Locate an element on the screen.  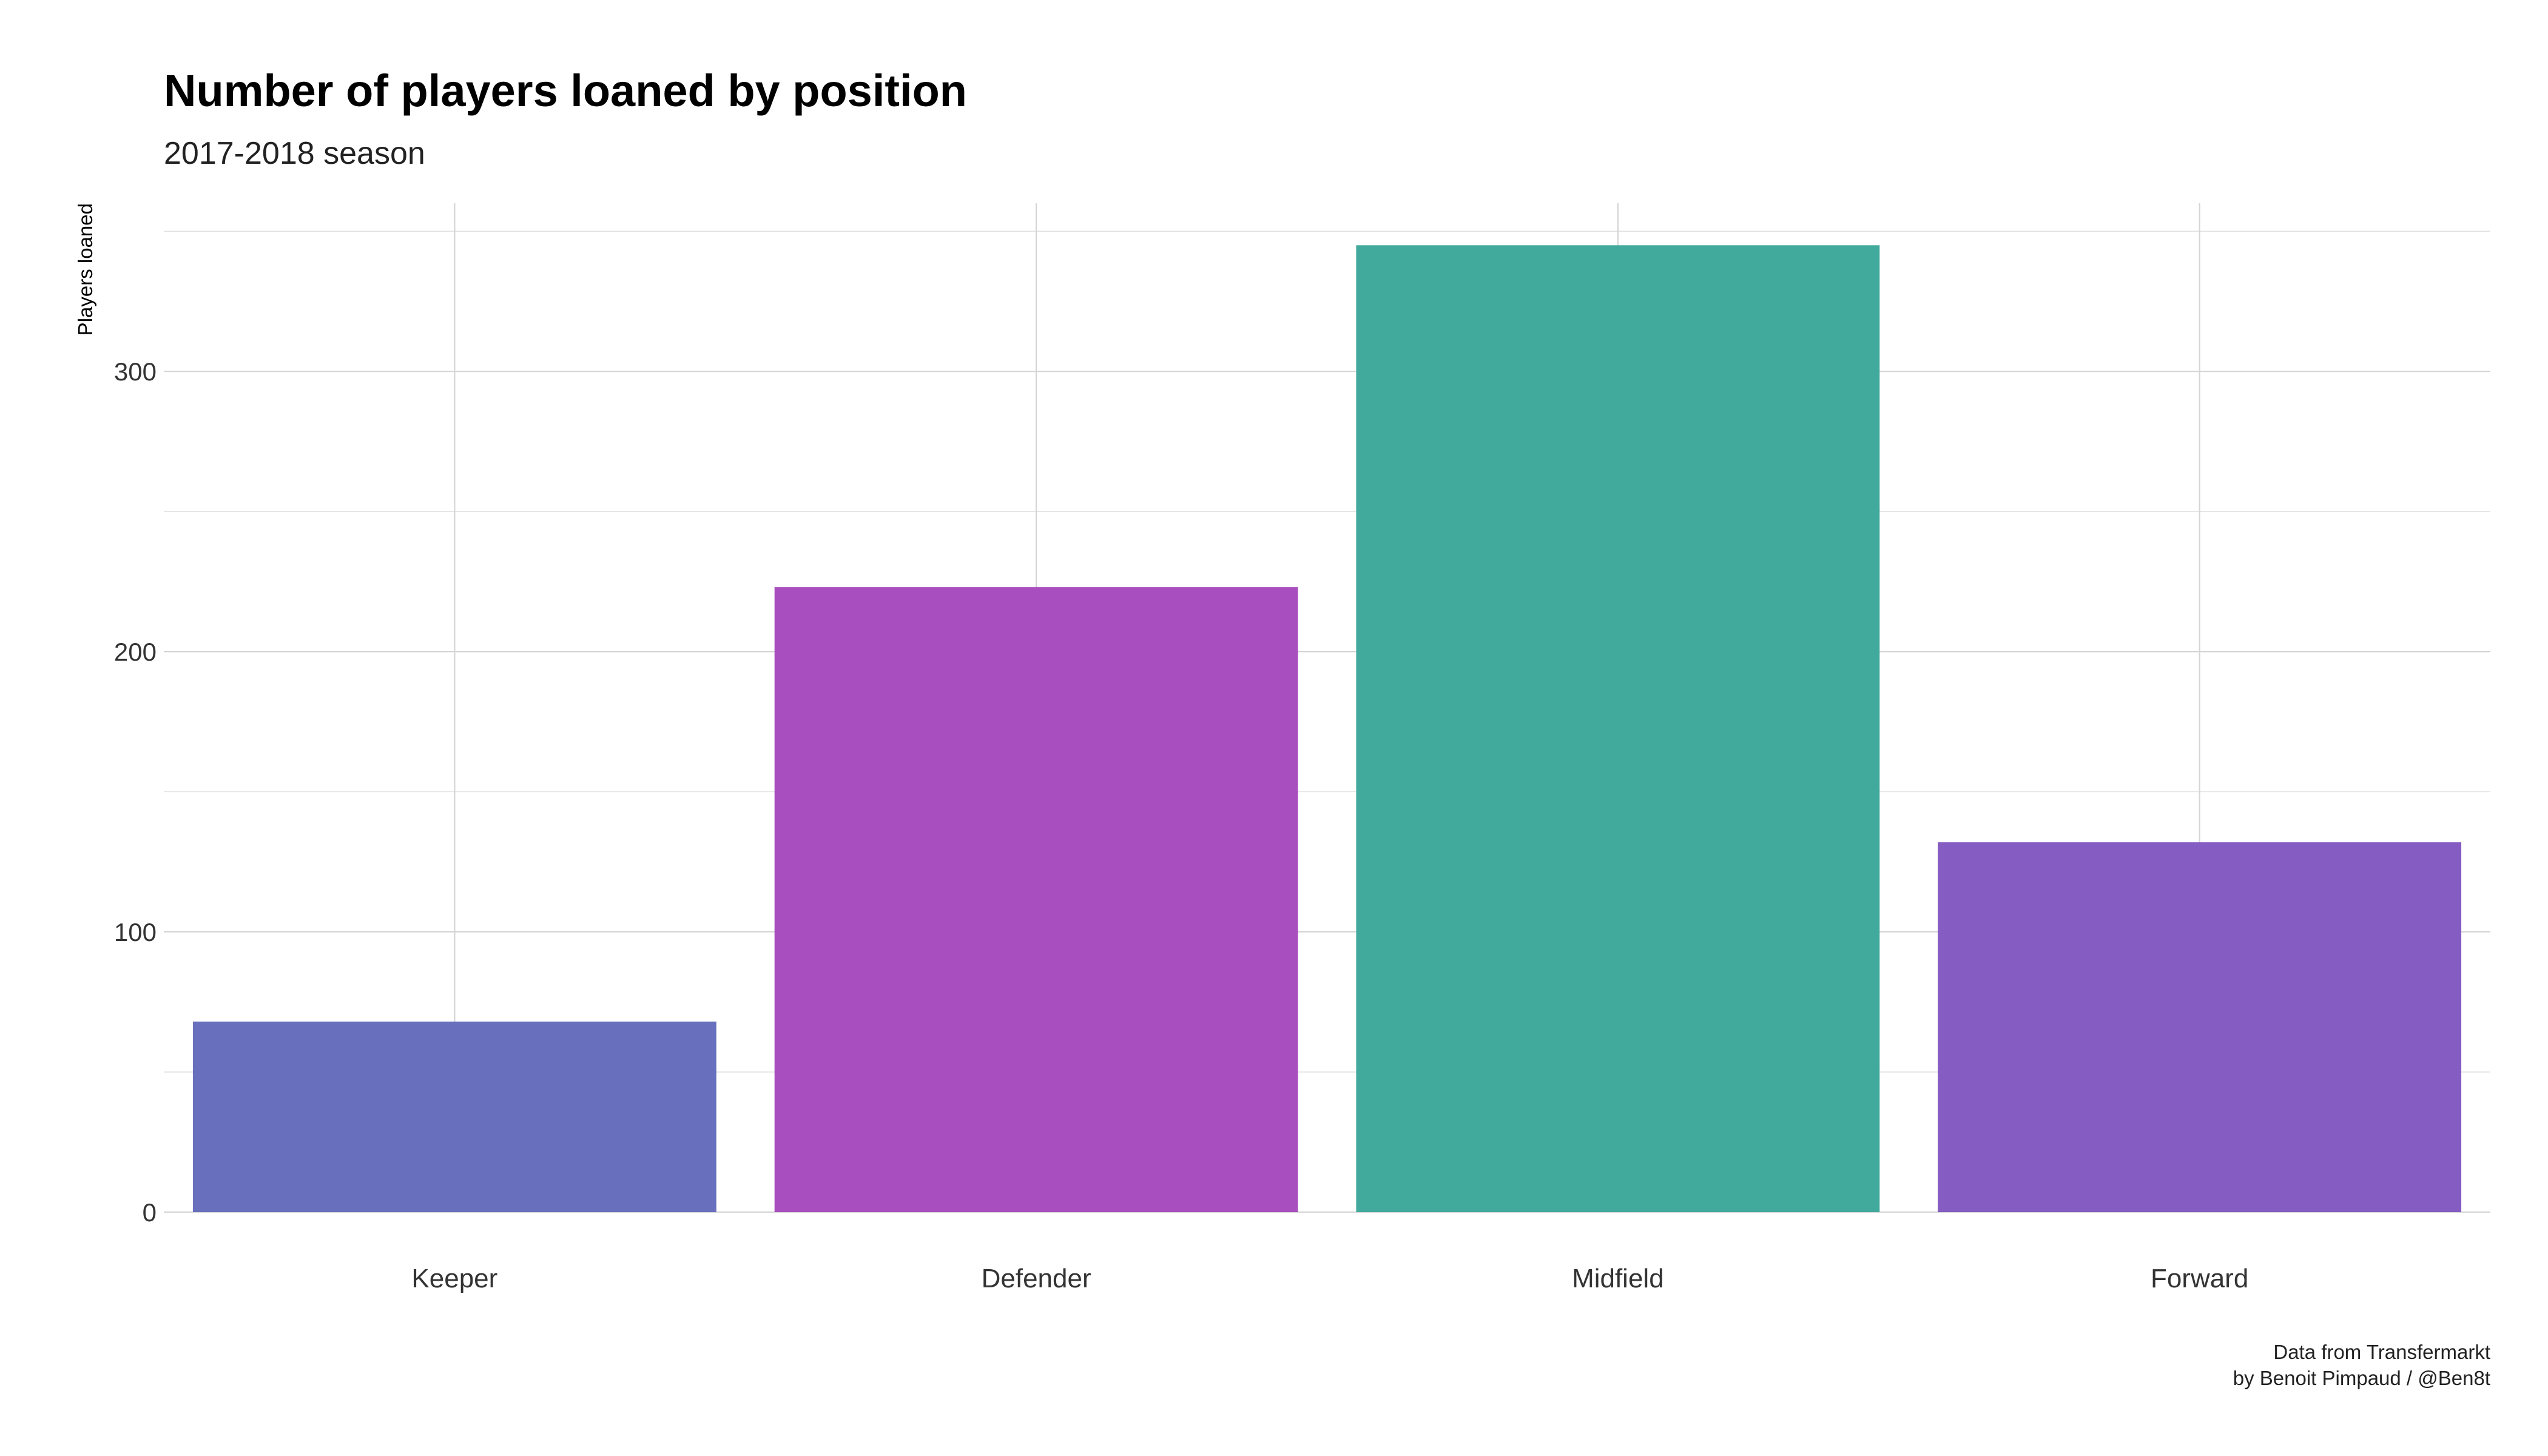
chart-subtitle: 2017-2018 season is located at coordinates (294, 153).